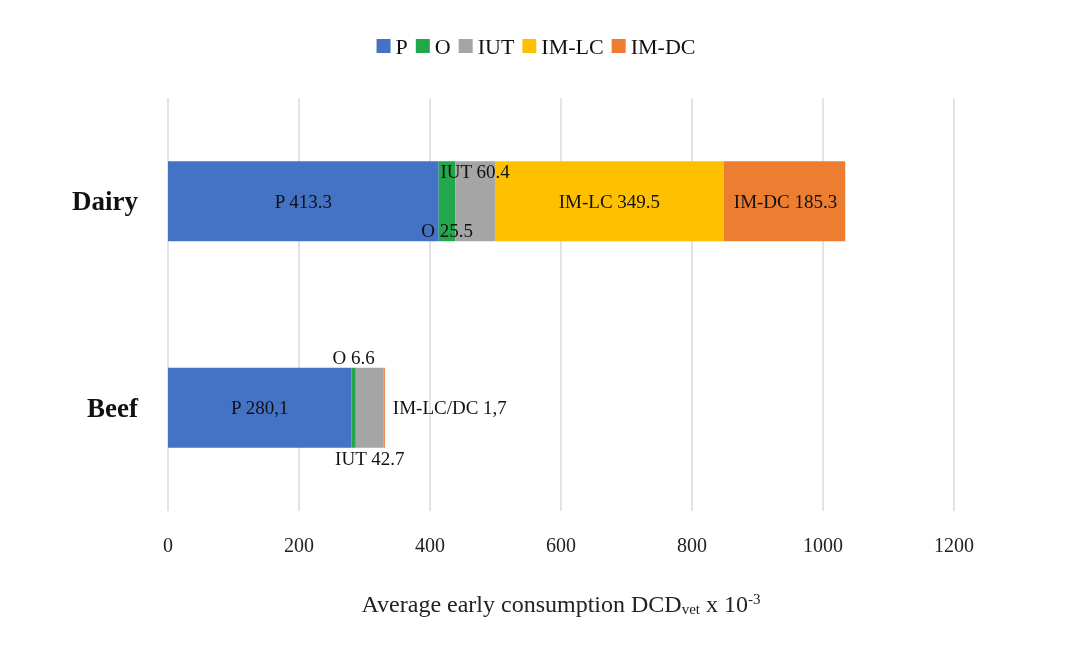 The image size is (1072, 649). What do you see at coordinates (299, 545) in the screenshot?
I see `x-tick-label: 200` at bounding box center [299, 545].